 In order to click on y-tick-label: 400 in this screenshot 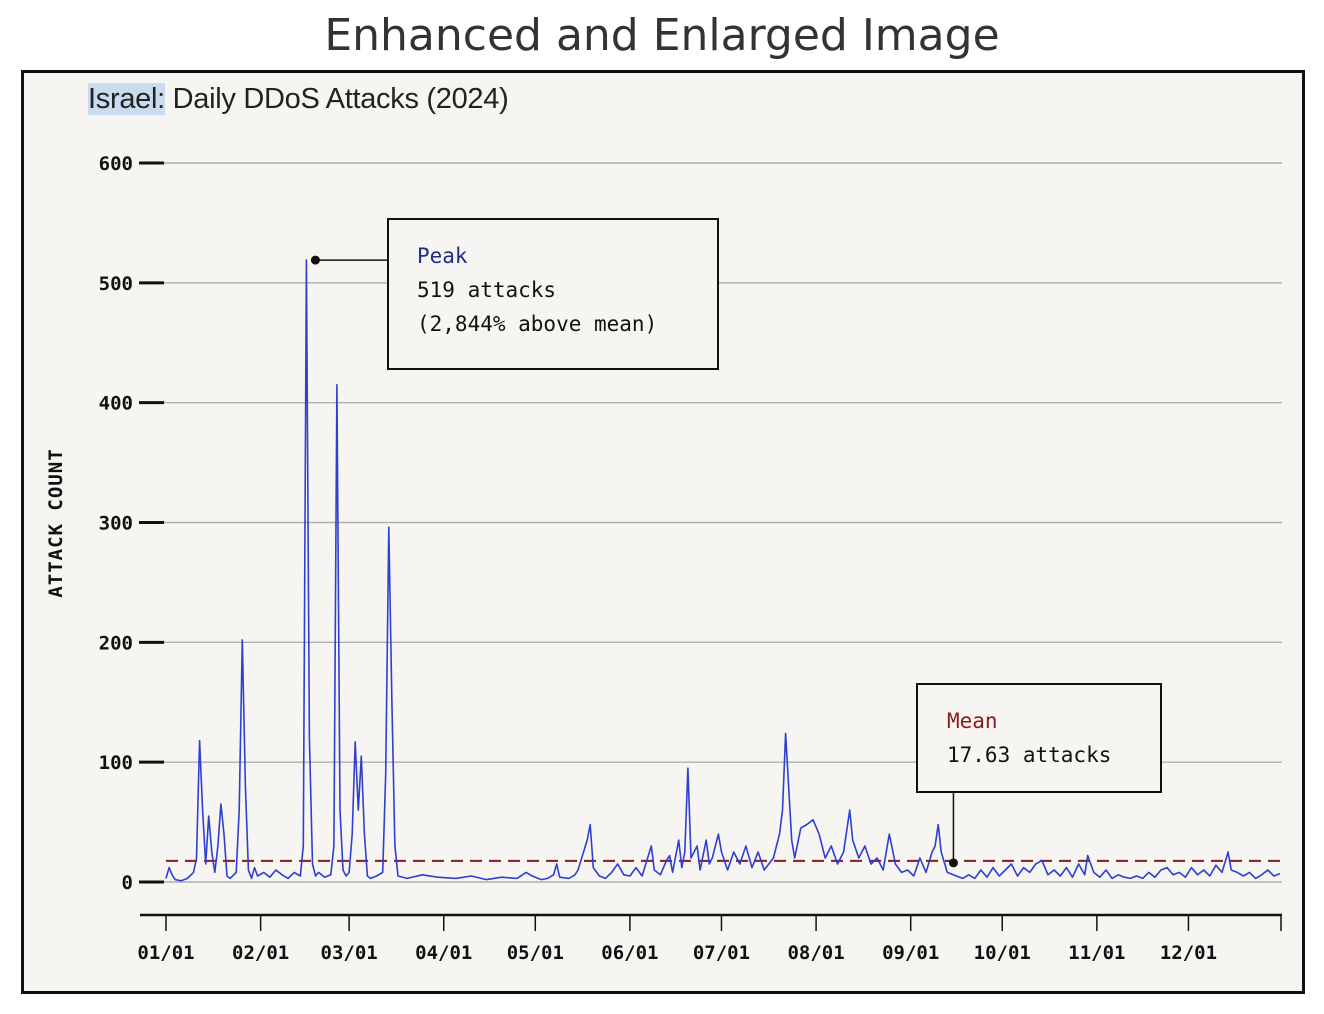, I will do `click(116, 404)`.